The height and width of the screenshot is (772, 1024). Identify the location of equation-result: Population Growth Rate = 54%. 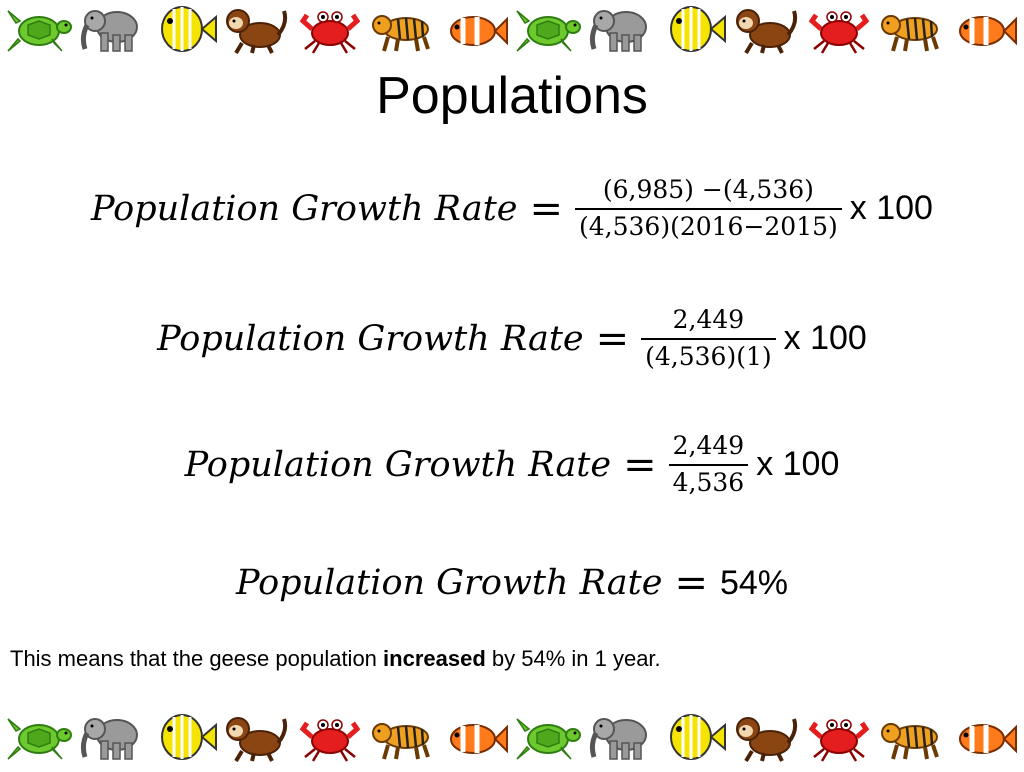
(512, 583).